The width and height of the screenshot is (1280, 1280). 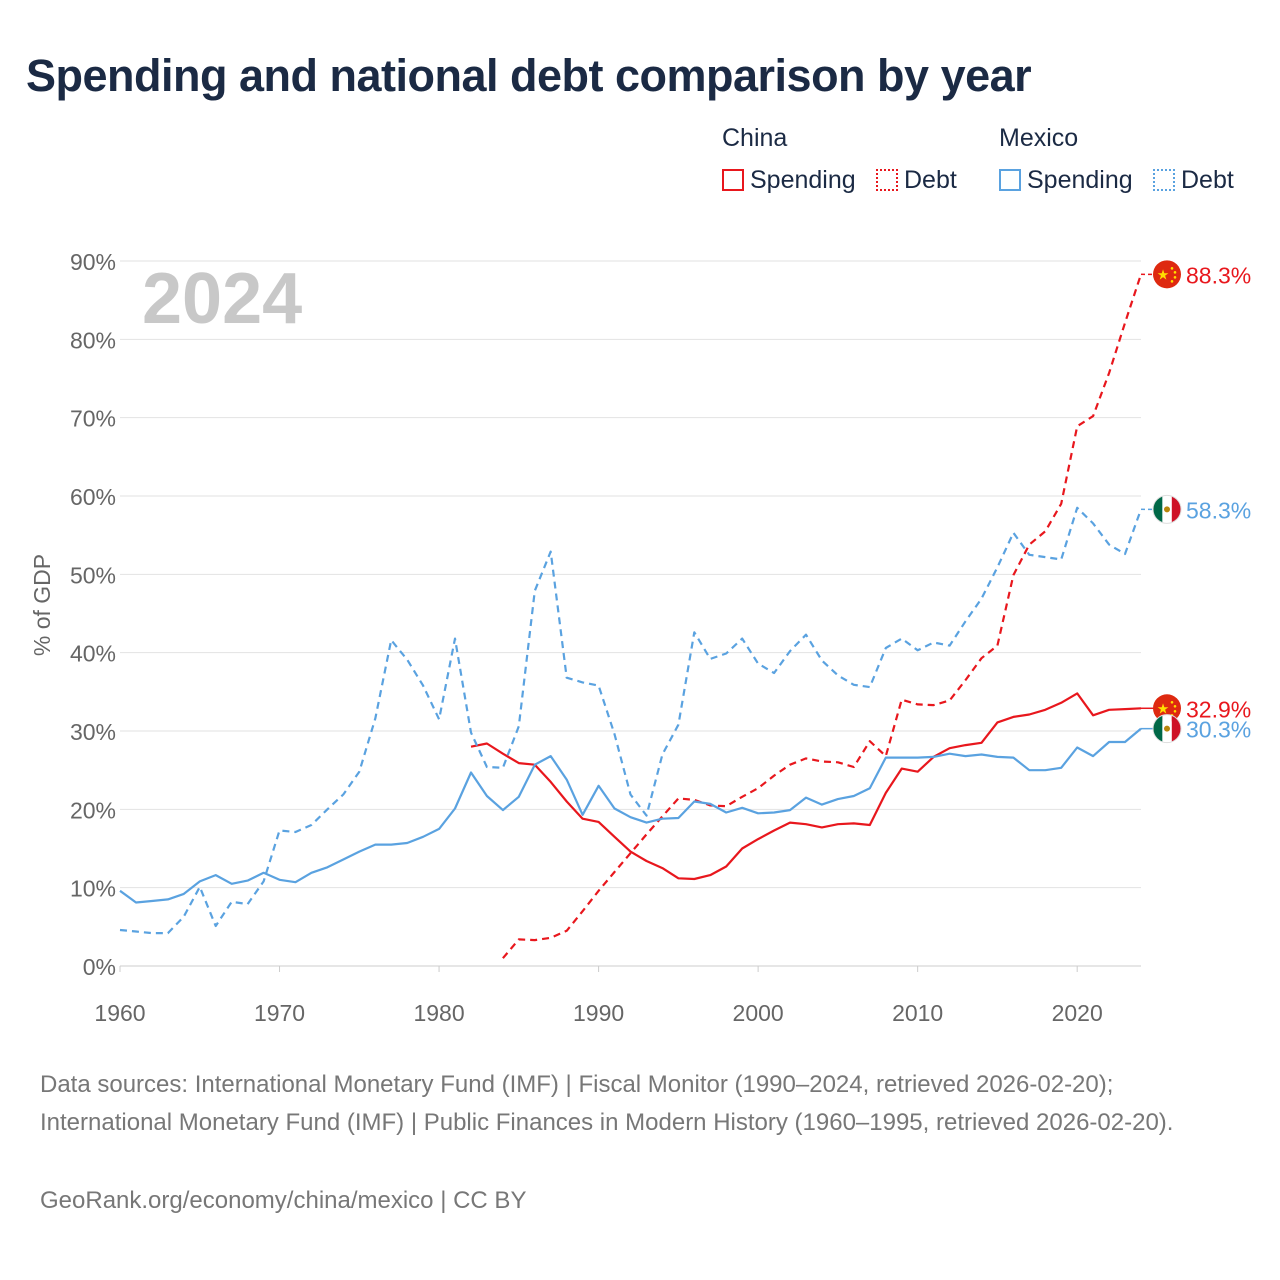 What do you see at coordinates (755, 138) in the screenshot?
I see `legend-china-label: China` at bounding box center [755, 138].